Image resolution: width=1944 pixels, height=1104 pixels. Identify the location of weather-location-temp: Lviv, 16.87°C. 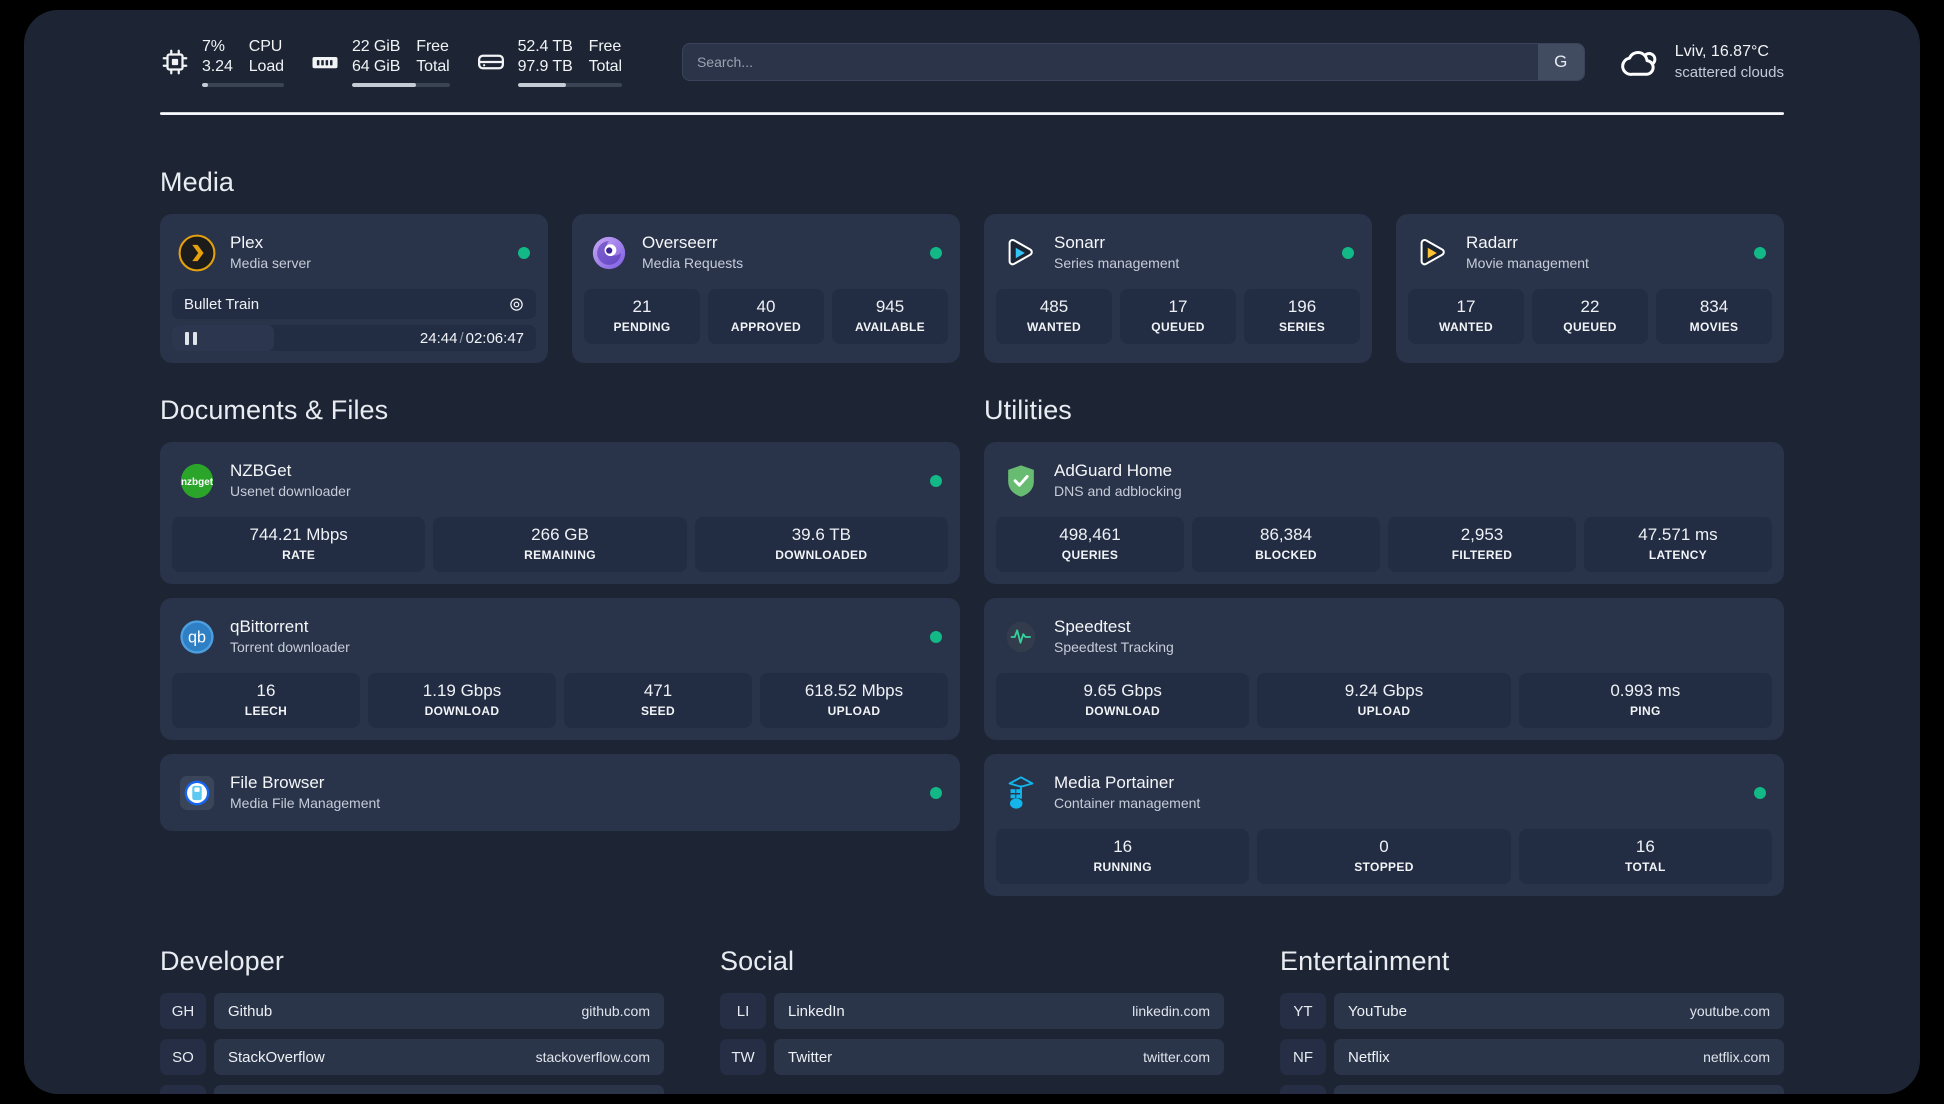
(1721, 51).